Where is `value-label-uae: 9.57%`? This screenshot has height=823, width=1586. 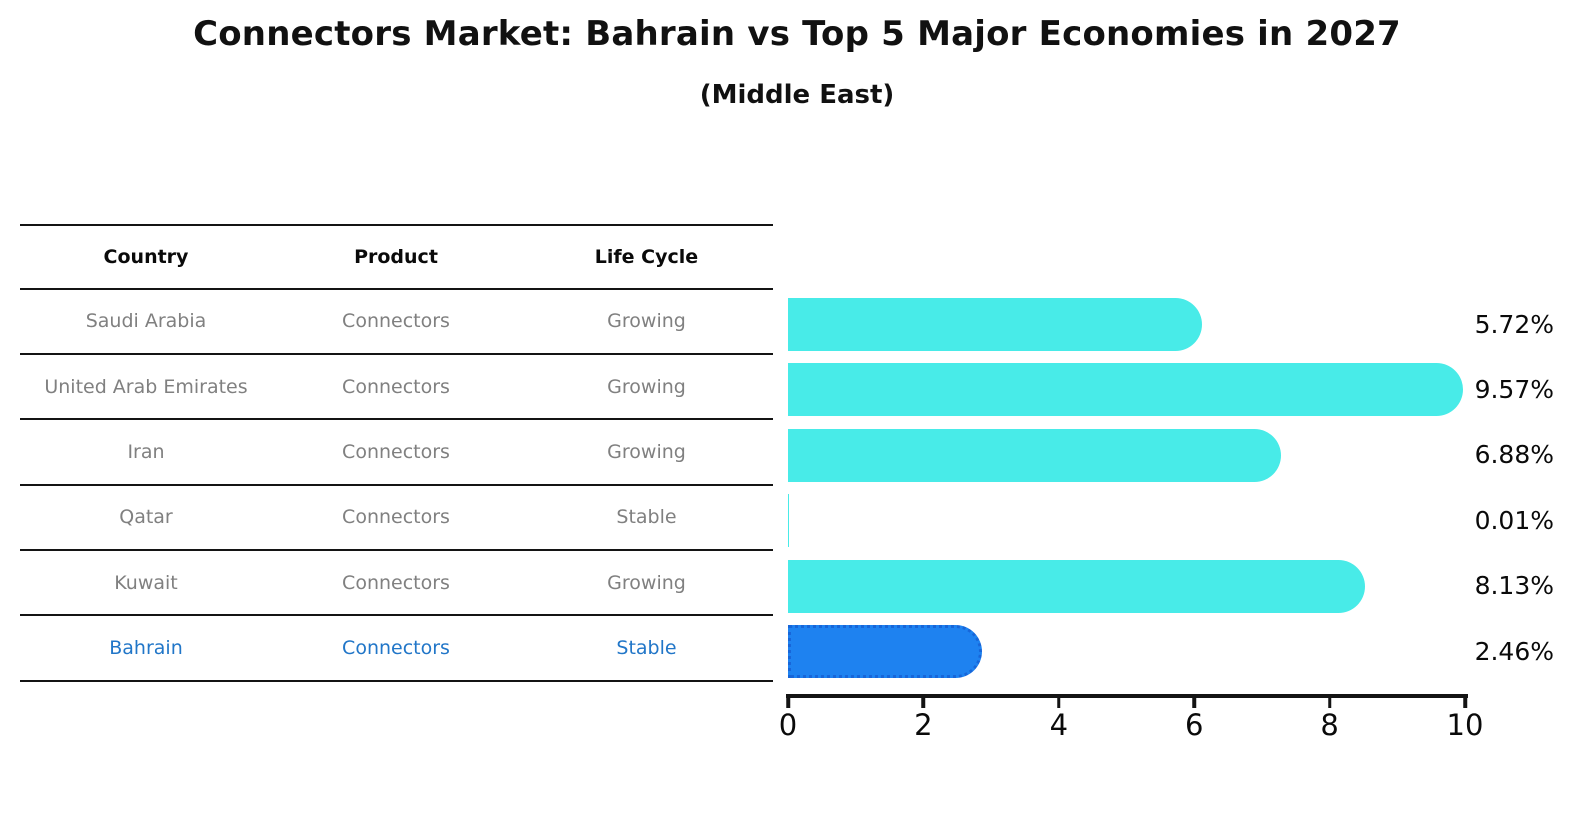
value-label-uae: 9.57% is located at coordinates (1514, 390).